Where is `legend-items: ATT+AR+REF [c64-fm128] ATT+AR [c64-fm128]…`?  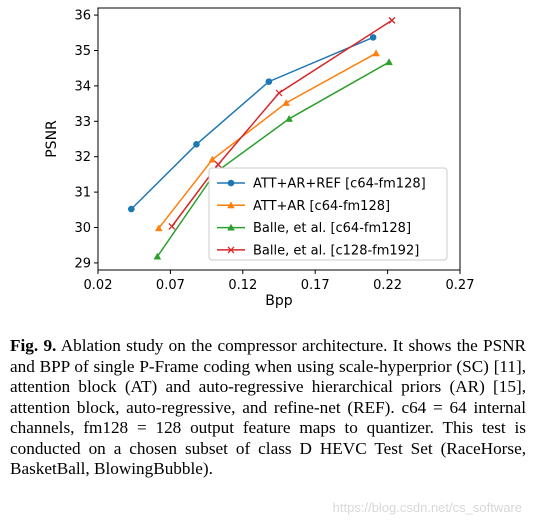 legend-items: ATT+AR+REF [c64-fm128] ATT+AR [c64-fm128]… is located at coordinates (321, 217).